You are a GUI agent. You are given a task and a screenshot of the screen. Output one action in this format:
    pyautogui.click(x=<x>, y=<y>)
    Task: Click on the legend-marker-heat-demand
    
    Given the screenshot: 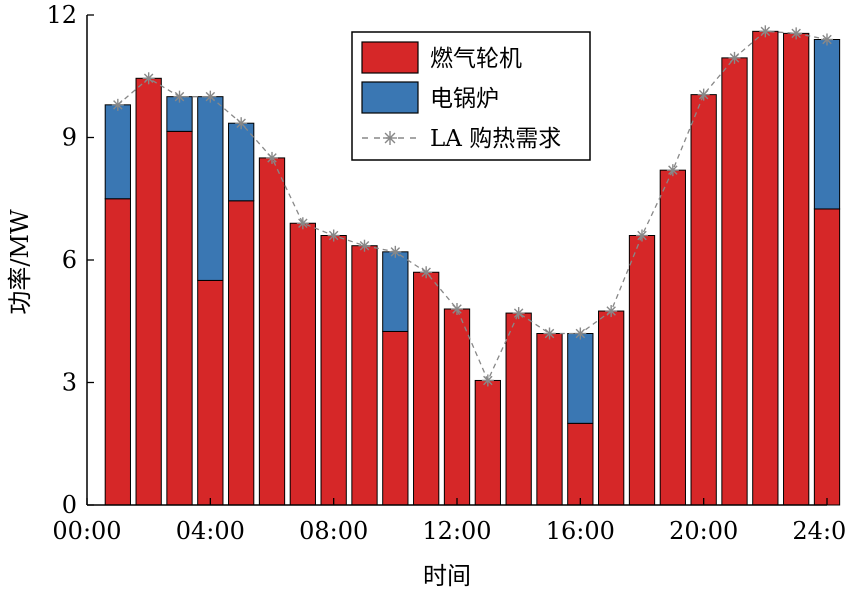 What is the action you would take?
    pyautogui.click(x=390, y=138)
    